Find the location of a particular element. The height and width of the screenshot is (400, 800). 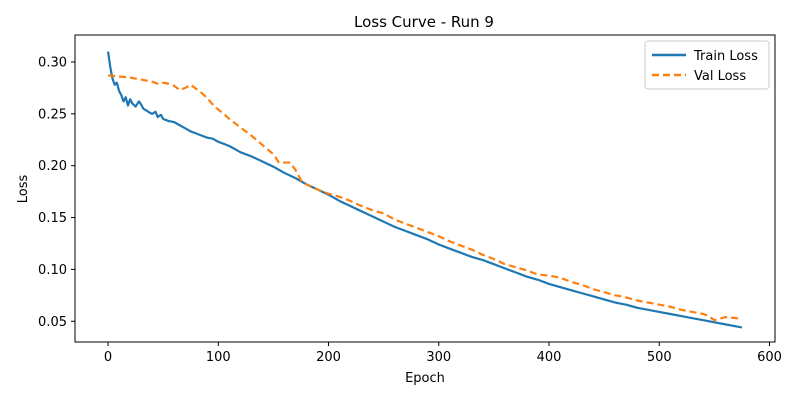

legend-box is located at coordinates (707, 65).